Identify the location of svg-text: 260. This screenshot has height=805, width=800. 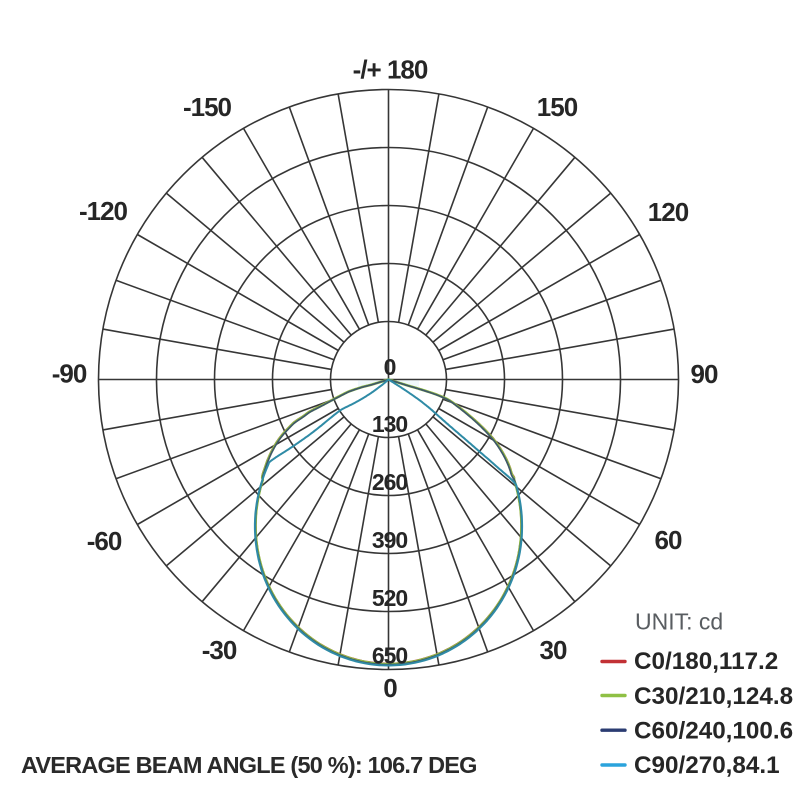
(390, 482).